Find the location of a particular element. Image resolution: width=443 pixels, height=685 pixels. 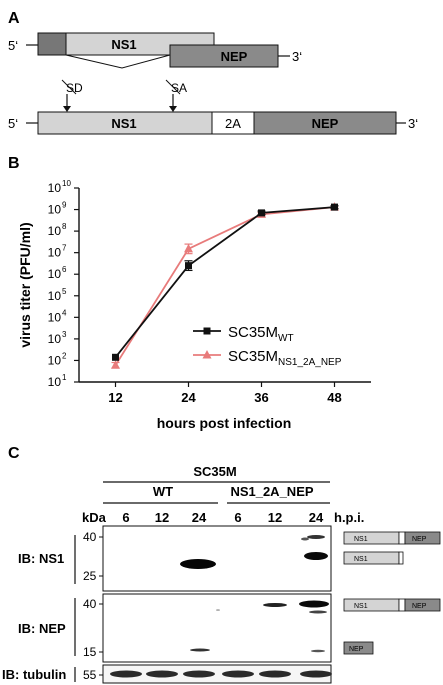

x-tick-label: 24 is located at coordinates (188, 397).